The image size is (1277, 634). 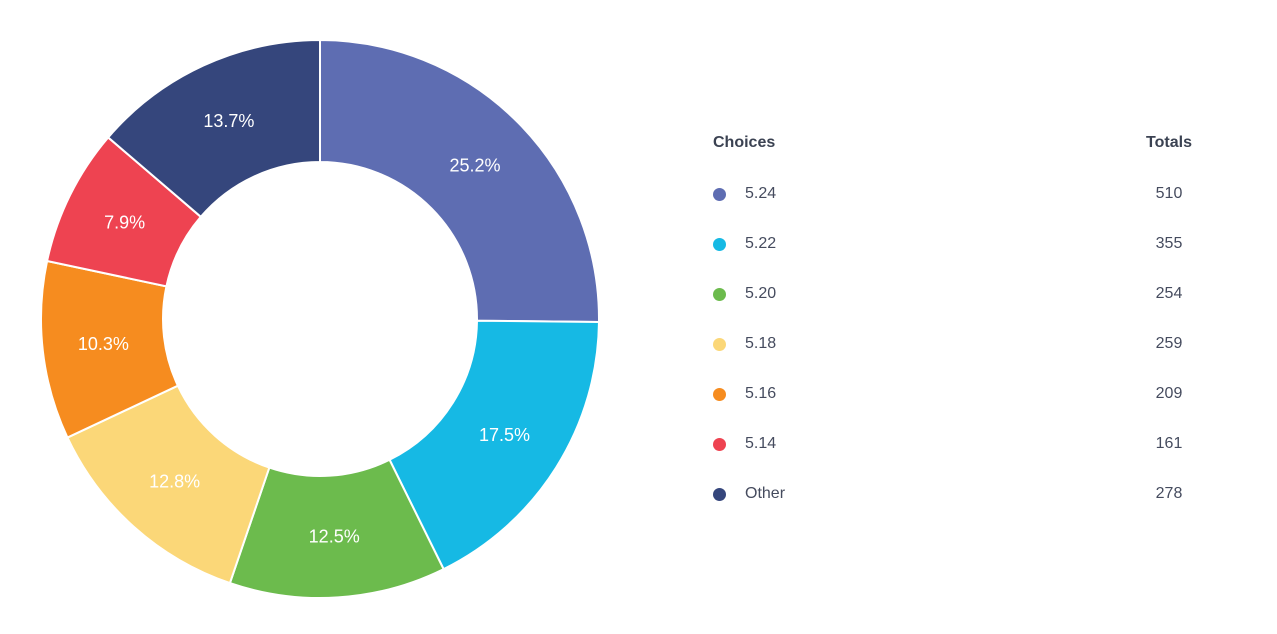 What do you see at coordinates (956, 244) in the screenshot?
I see `legend-row-5-22: 5.22 355` at bounding box center [956, 244].